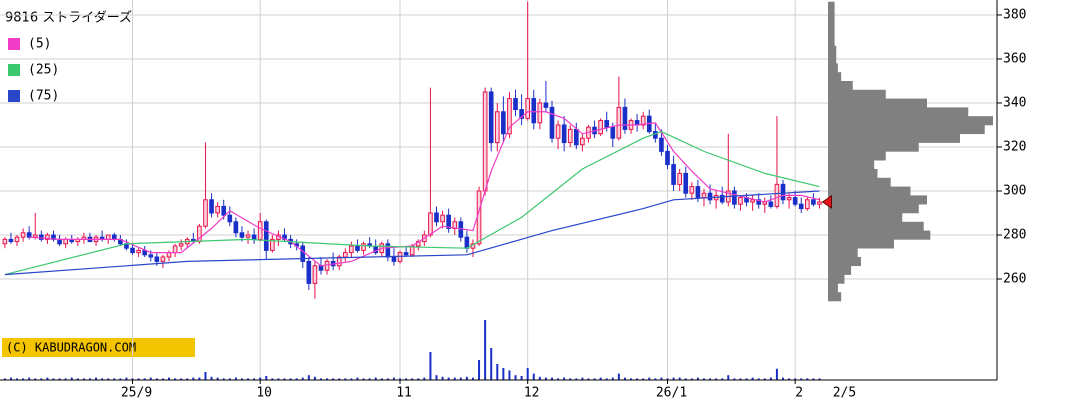 This screenshot has width=1072, height=412. What do you see at coordinates (844, 393) in the screenshot?
I see `last-date: 2/5` at bounding box center [844, 393].